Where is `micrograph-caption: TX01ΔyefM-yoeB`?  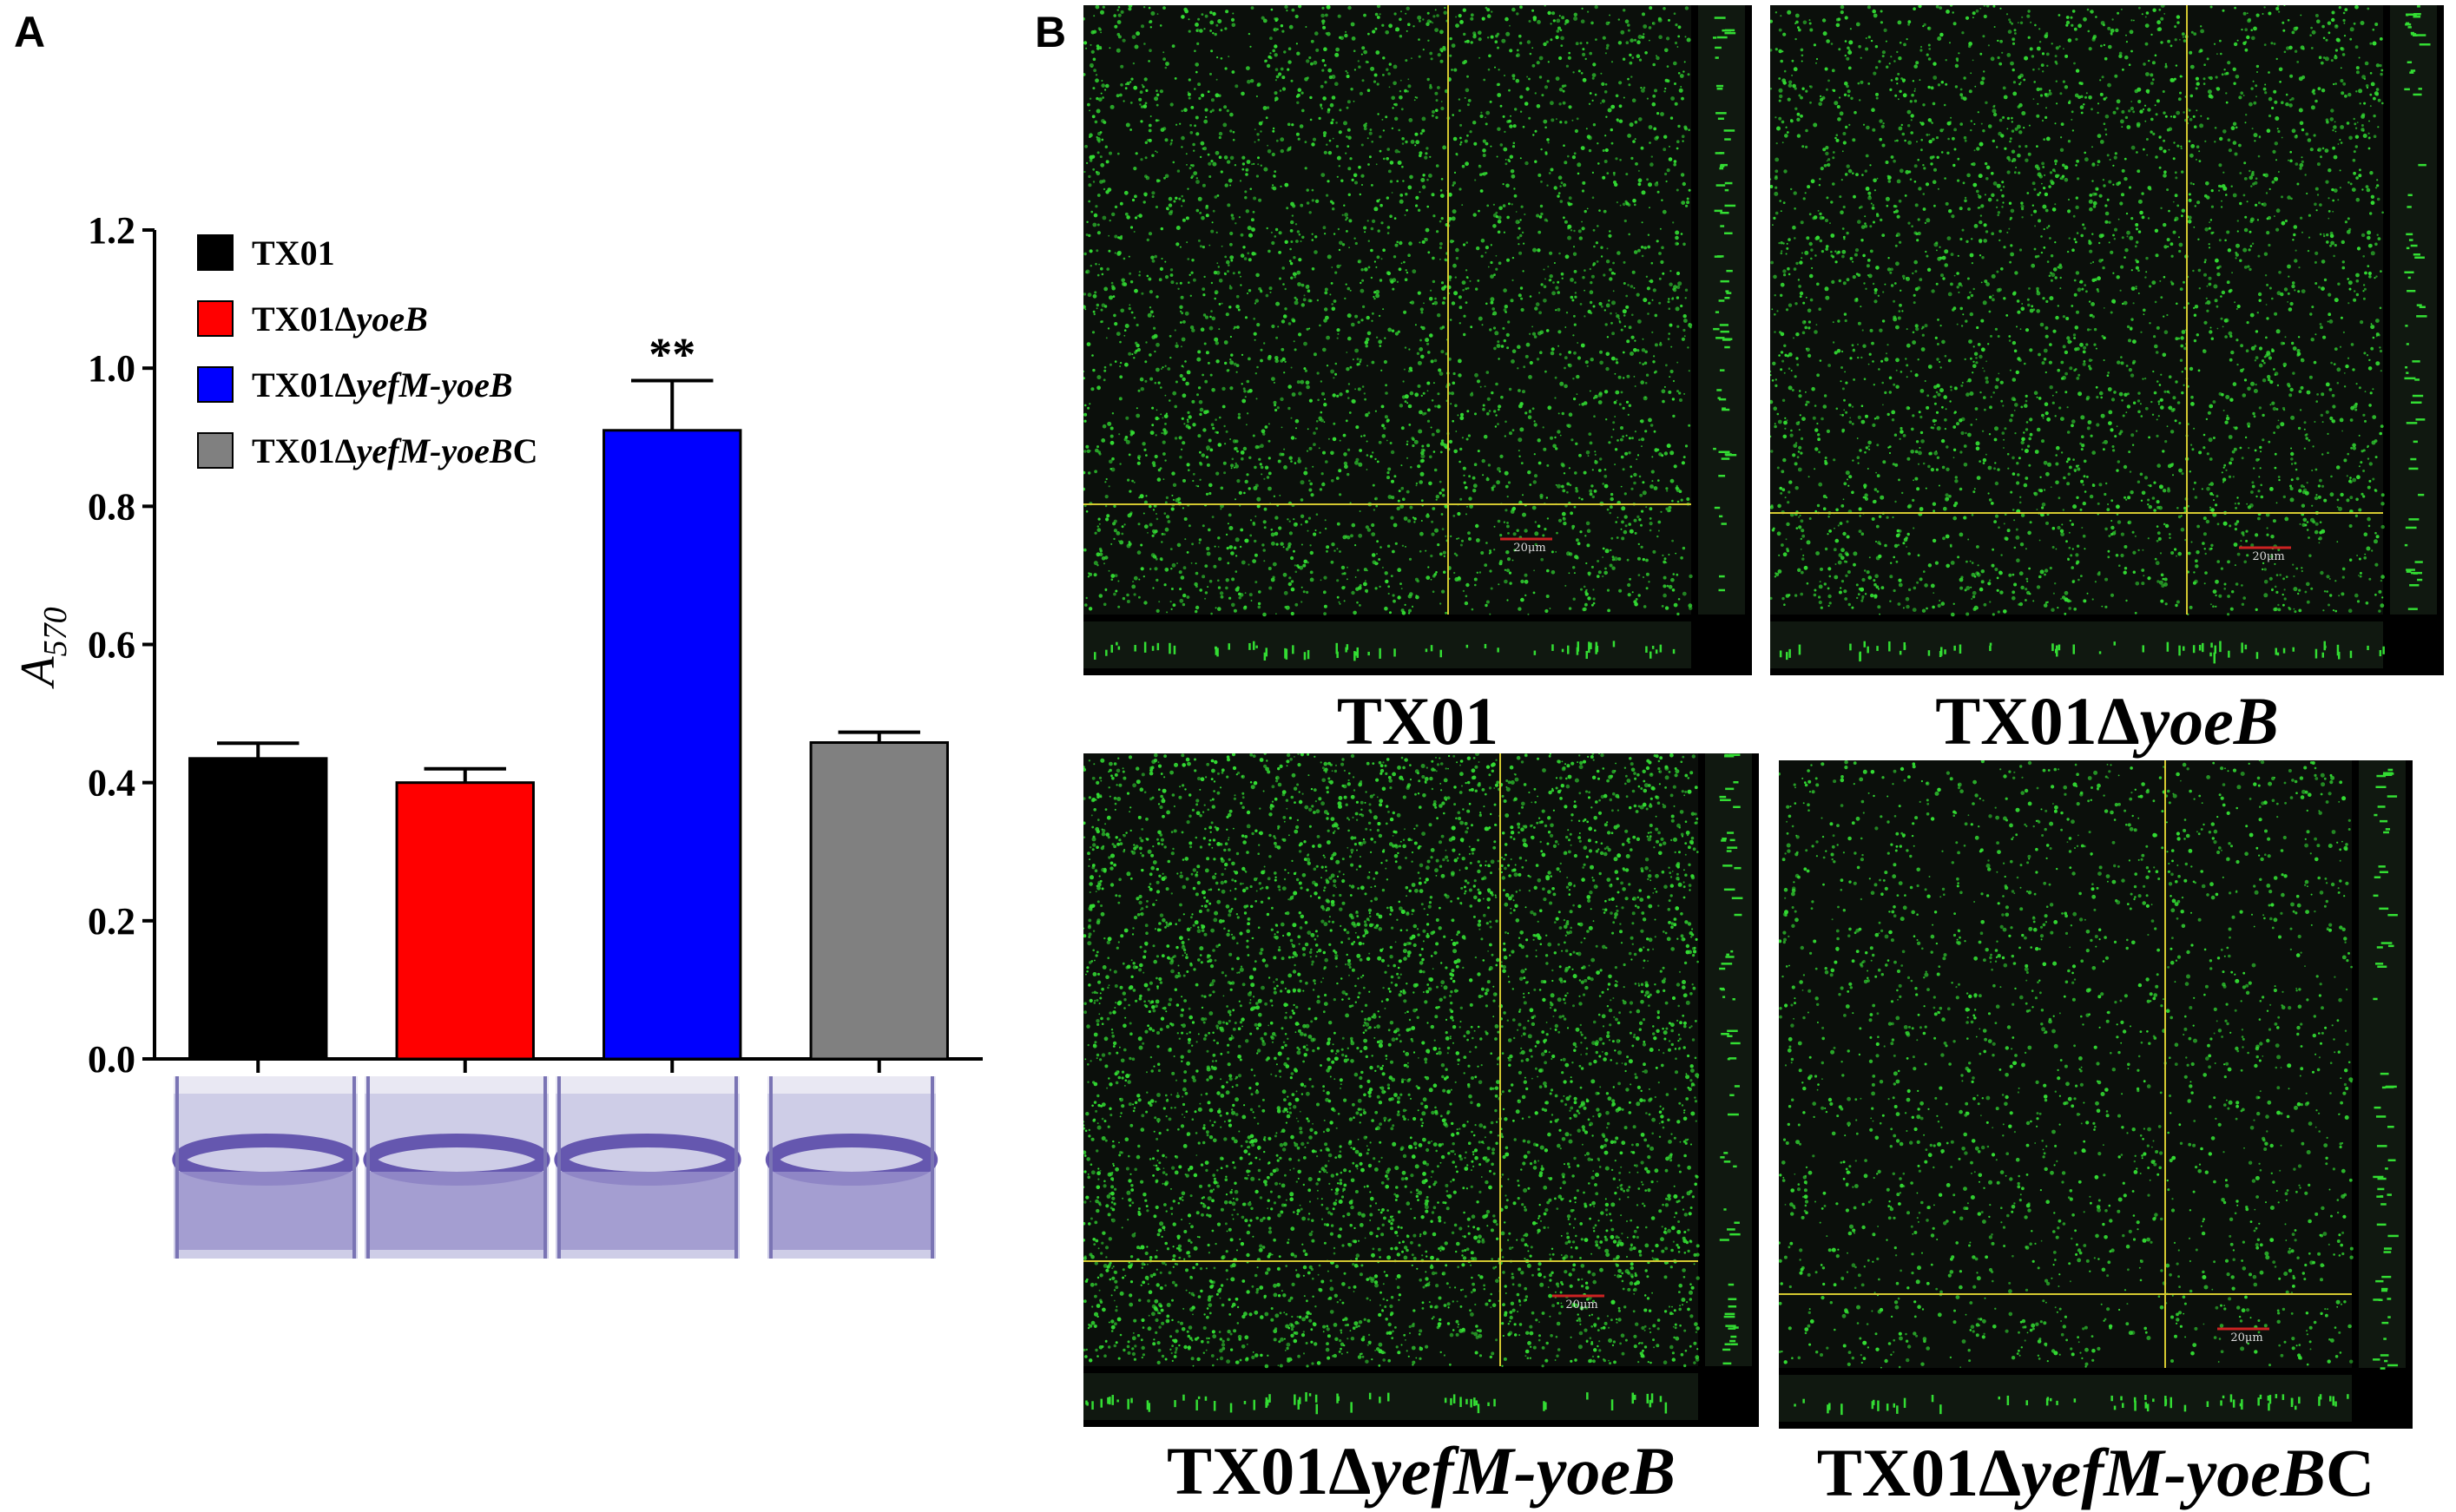 micrograph-caption: TX01ΔyefM-yoeB is located at coordinates (1421, 1471).